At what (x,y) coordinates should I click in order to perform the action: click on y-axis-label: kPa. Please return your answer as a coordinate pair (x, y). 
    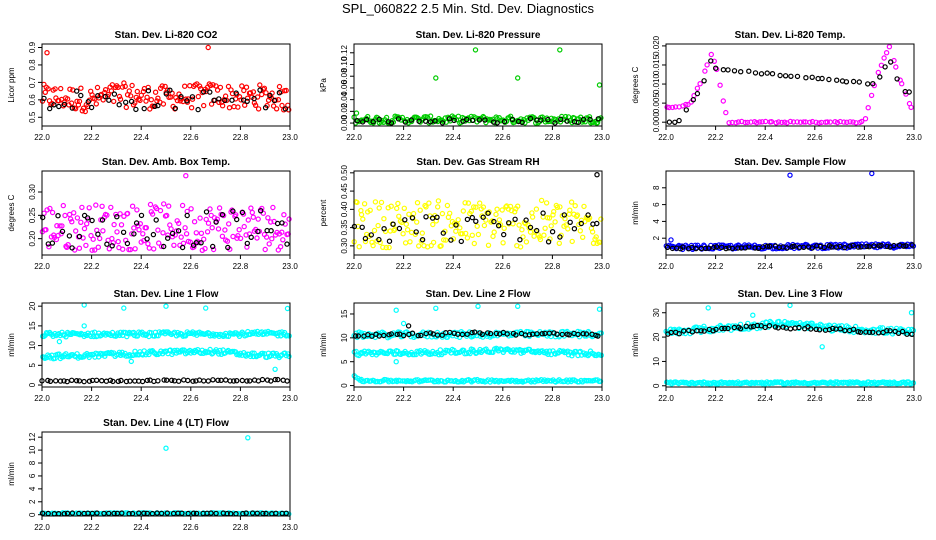
    Looking at the image, I should click on (323, 85).